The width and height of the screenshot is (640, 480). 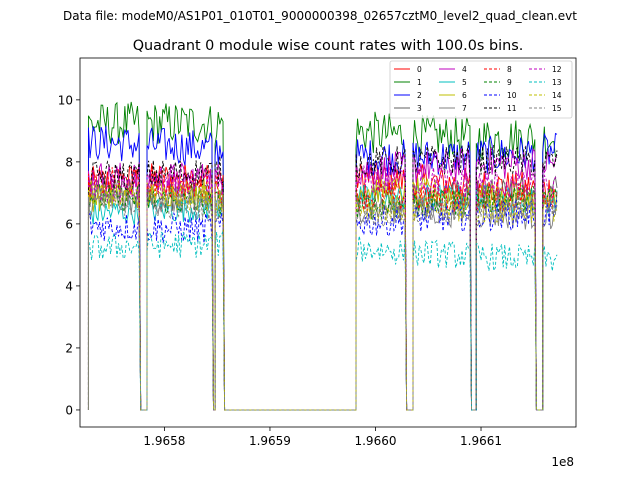 I want to click on y-tick-label: 8, so click(x=69, y=162).